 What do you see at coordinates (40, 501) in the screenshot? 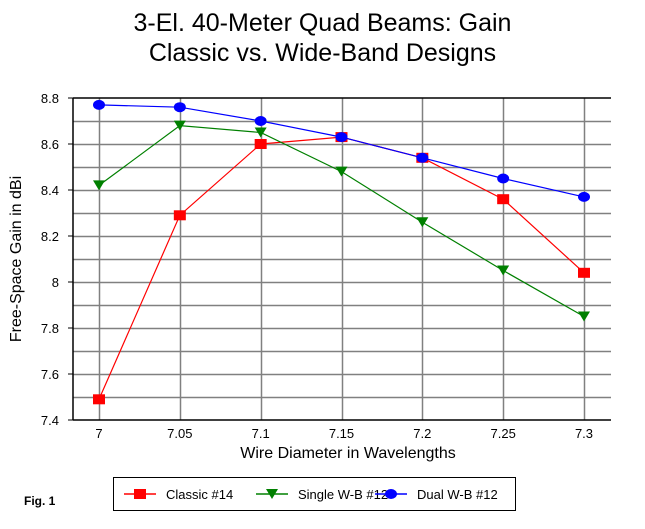
I see `figure-label: Fig. 1` at bounding box center [40, 501].